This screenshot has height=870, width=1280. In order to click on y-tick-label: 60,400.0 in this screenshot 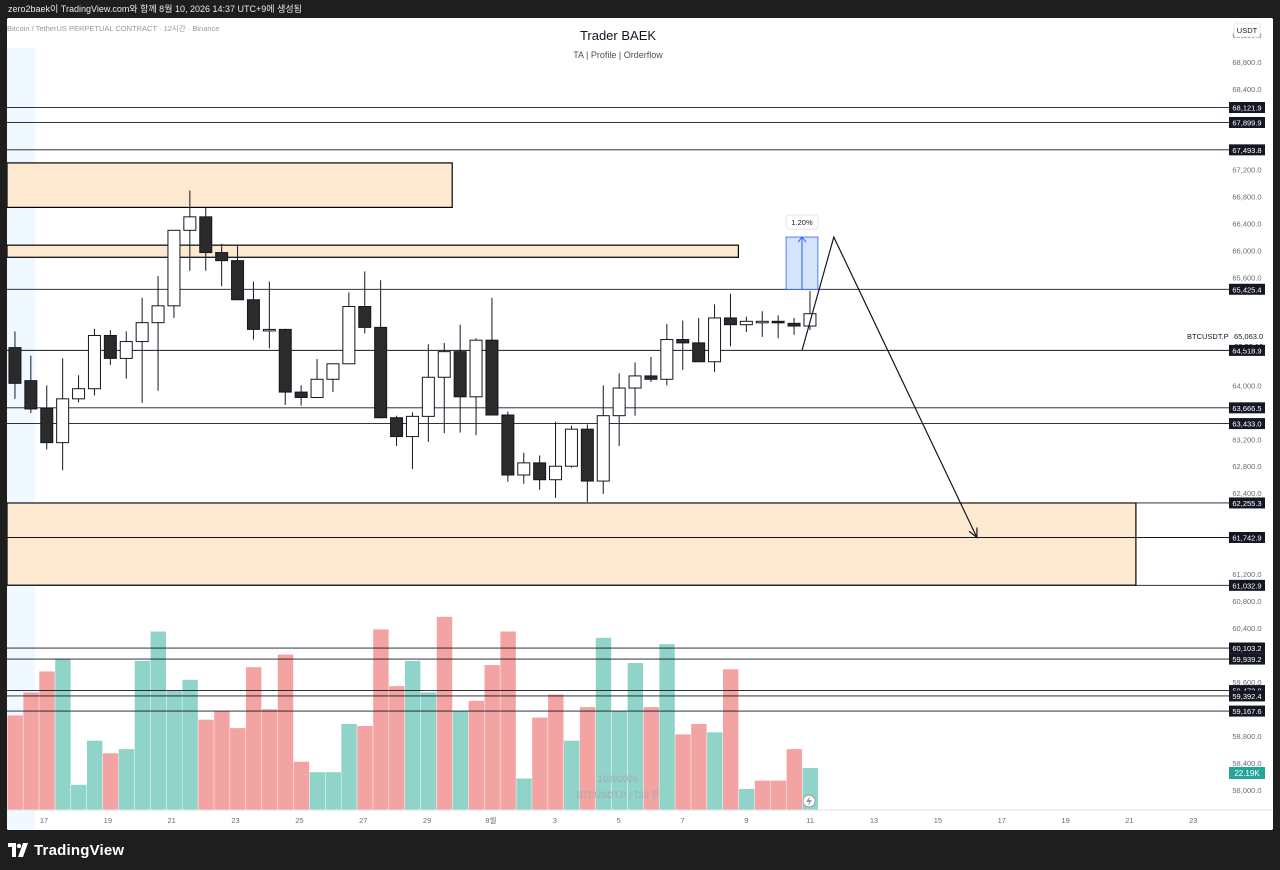, I will do `click(1246, 628)`.